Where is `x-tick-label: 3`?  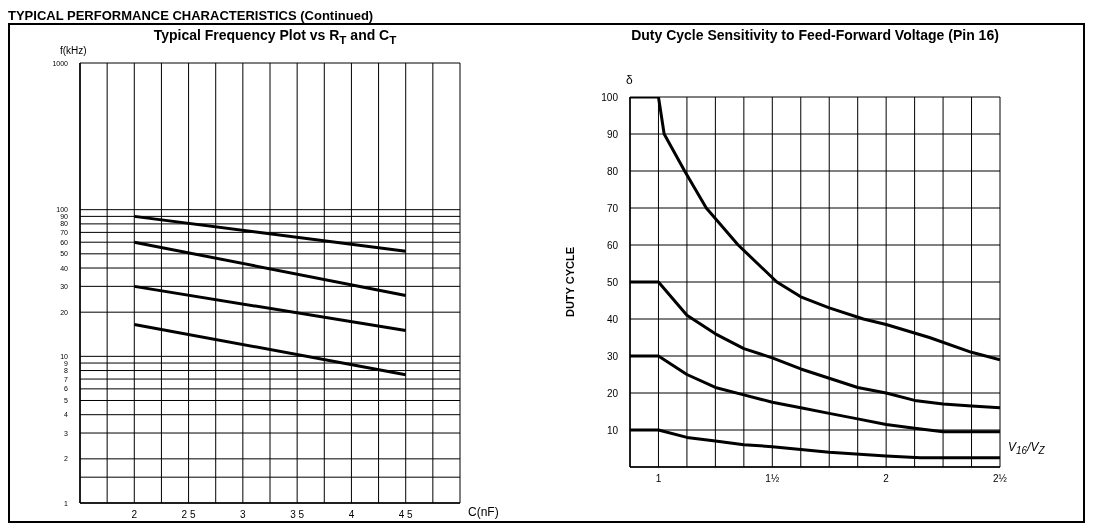 x-tick-label: 3 is located at coordinates (243, 515).